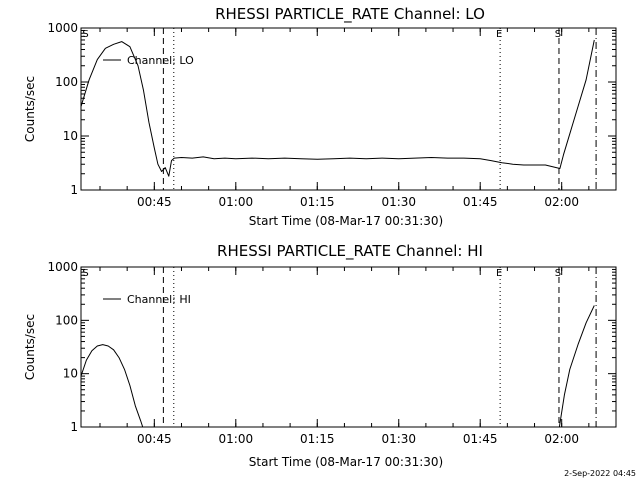  Describe the element at coordinates (159, 299) in the screenshot. I see `legend-label: Channel: HI` at that location.